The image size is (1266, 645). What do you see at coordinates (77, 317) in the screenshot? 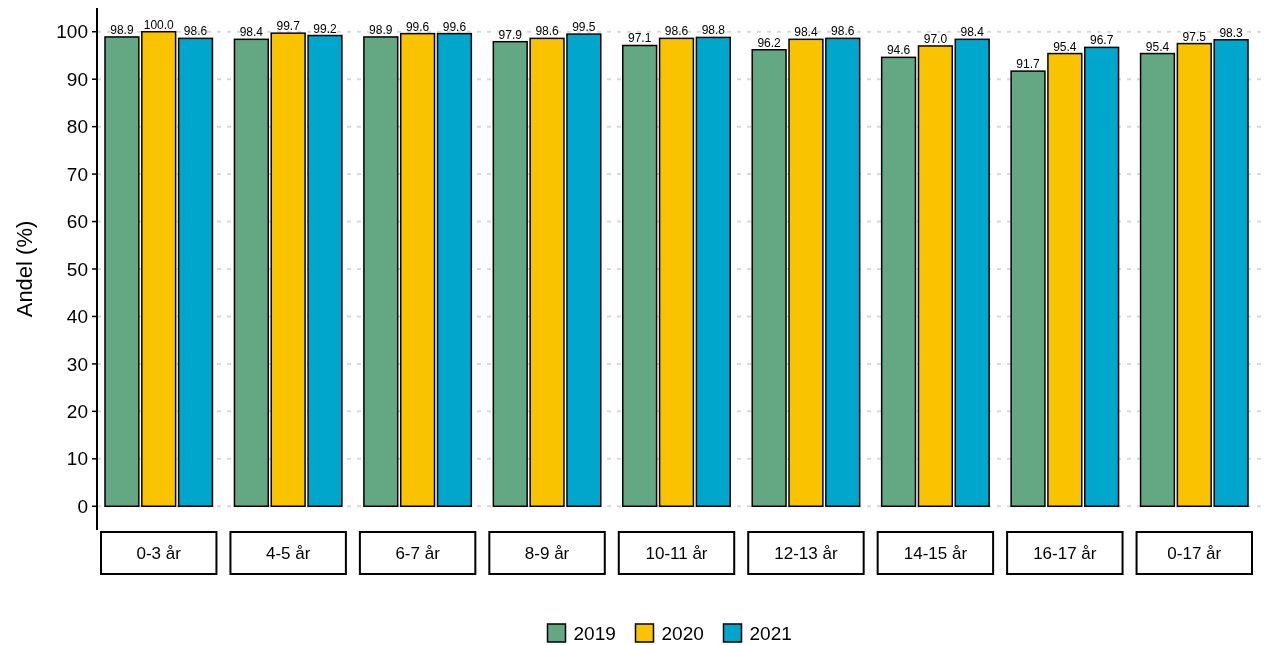
I see `y-tick-label: 40` at bounding box center [77, 317].